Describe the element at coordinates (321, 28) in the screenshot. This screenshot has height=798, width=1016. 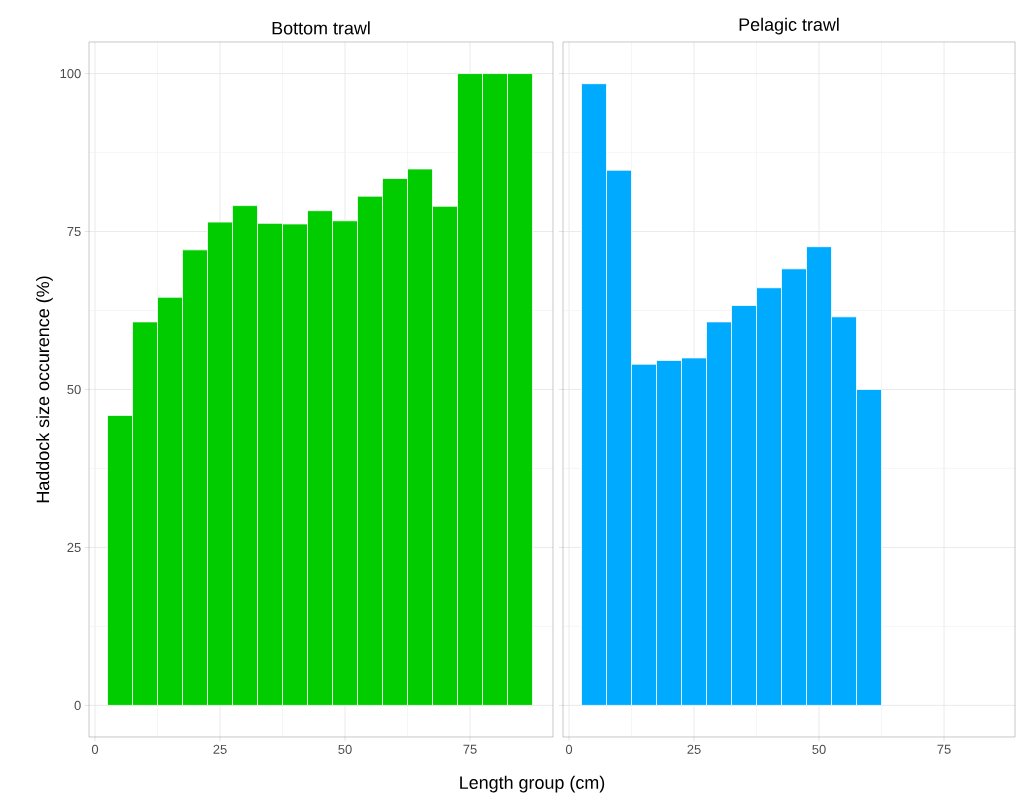
I see `chart-title: Bottom trawl` at that location.